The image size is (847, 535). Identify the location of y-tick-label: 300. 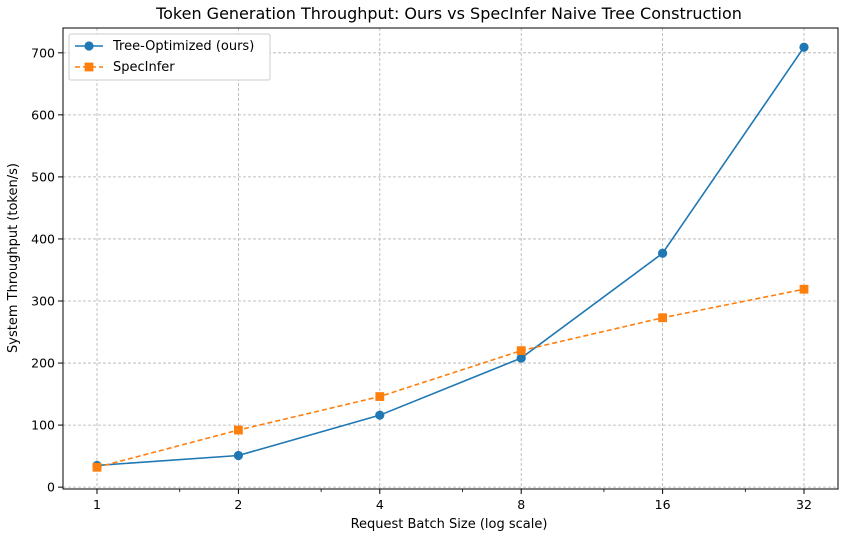
(43, 301).